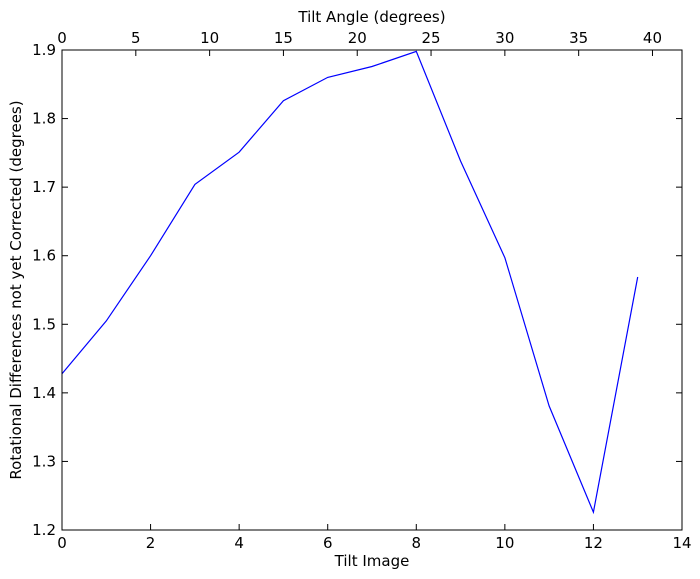  What do you see at coordinates (44, 50) in the screenshot?
I see `y-tick-label: 1.9` at bounding box center [44, 50].